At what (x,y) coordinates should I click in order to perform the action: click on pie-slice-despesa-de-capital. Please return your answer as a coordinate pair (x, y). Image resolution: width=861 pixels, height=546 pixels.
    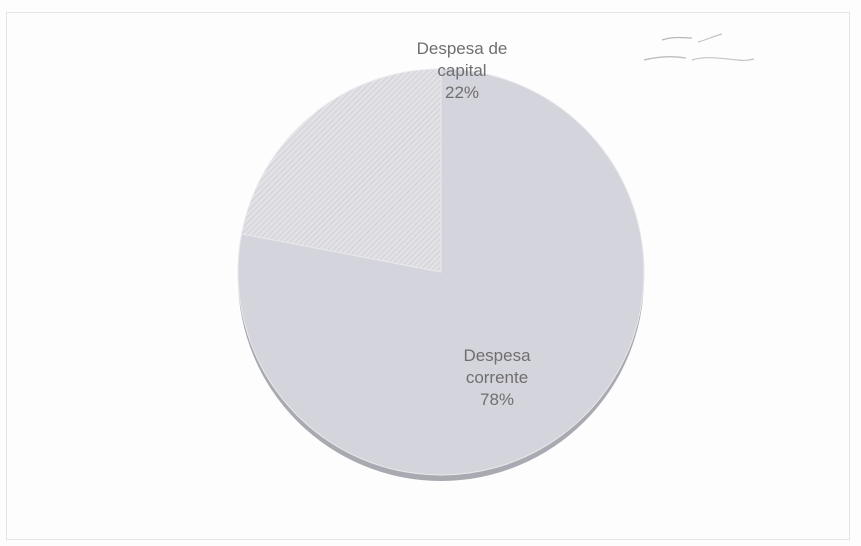
    Looking at the image, I should click on (341, 170).